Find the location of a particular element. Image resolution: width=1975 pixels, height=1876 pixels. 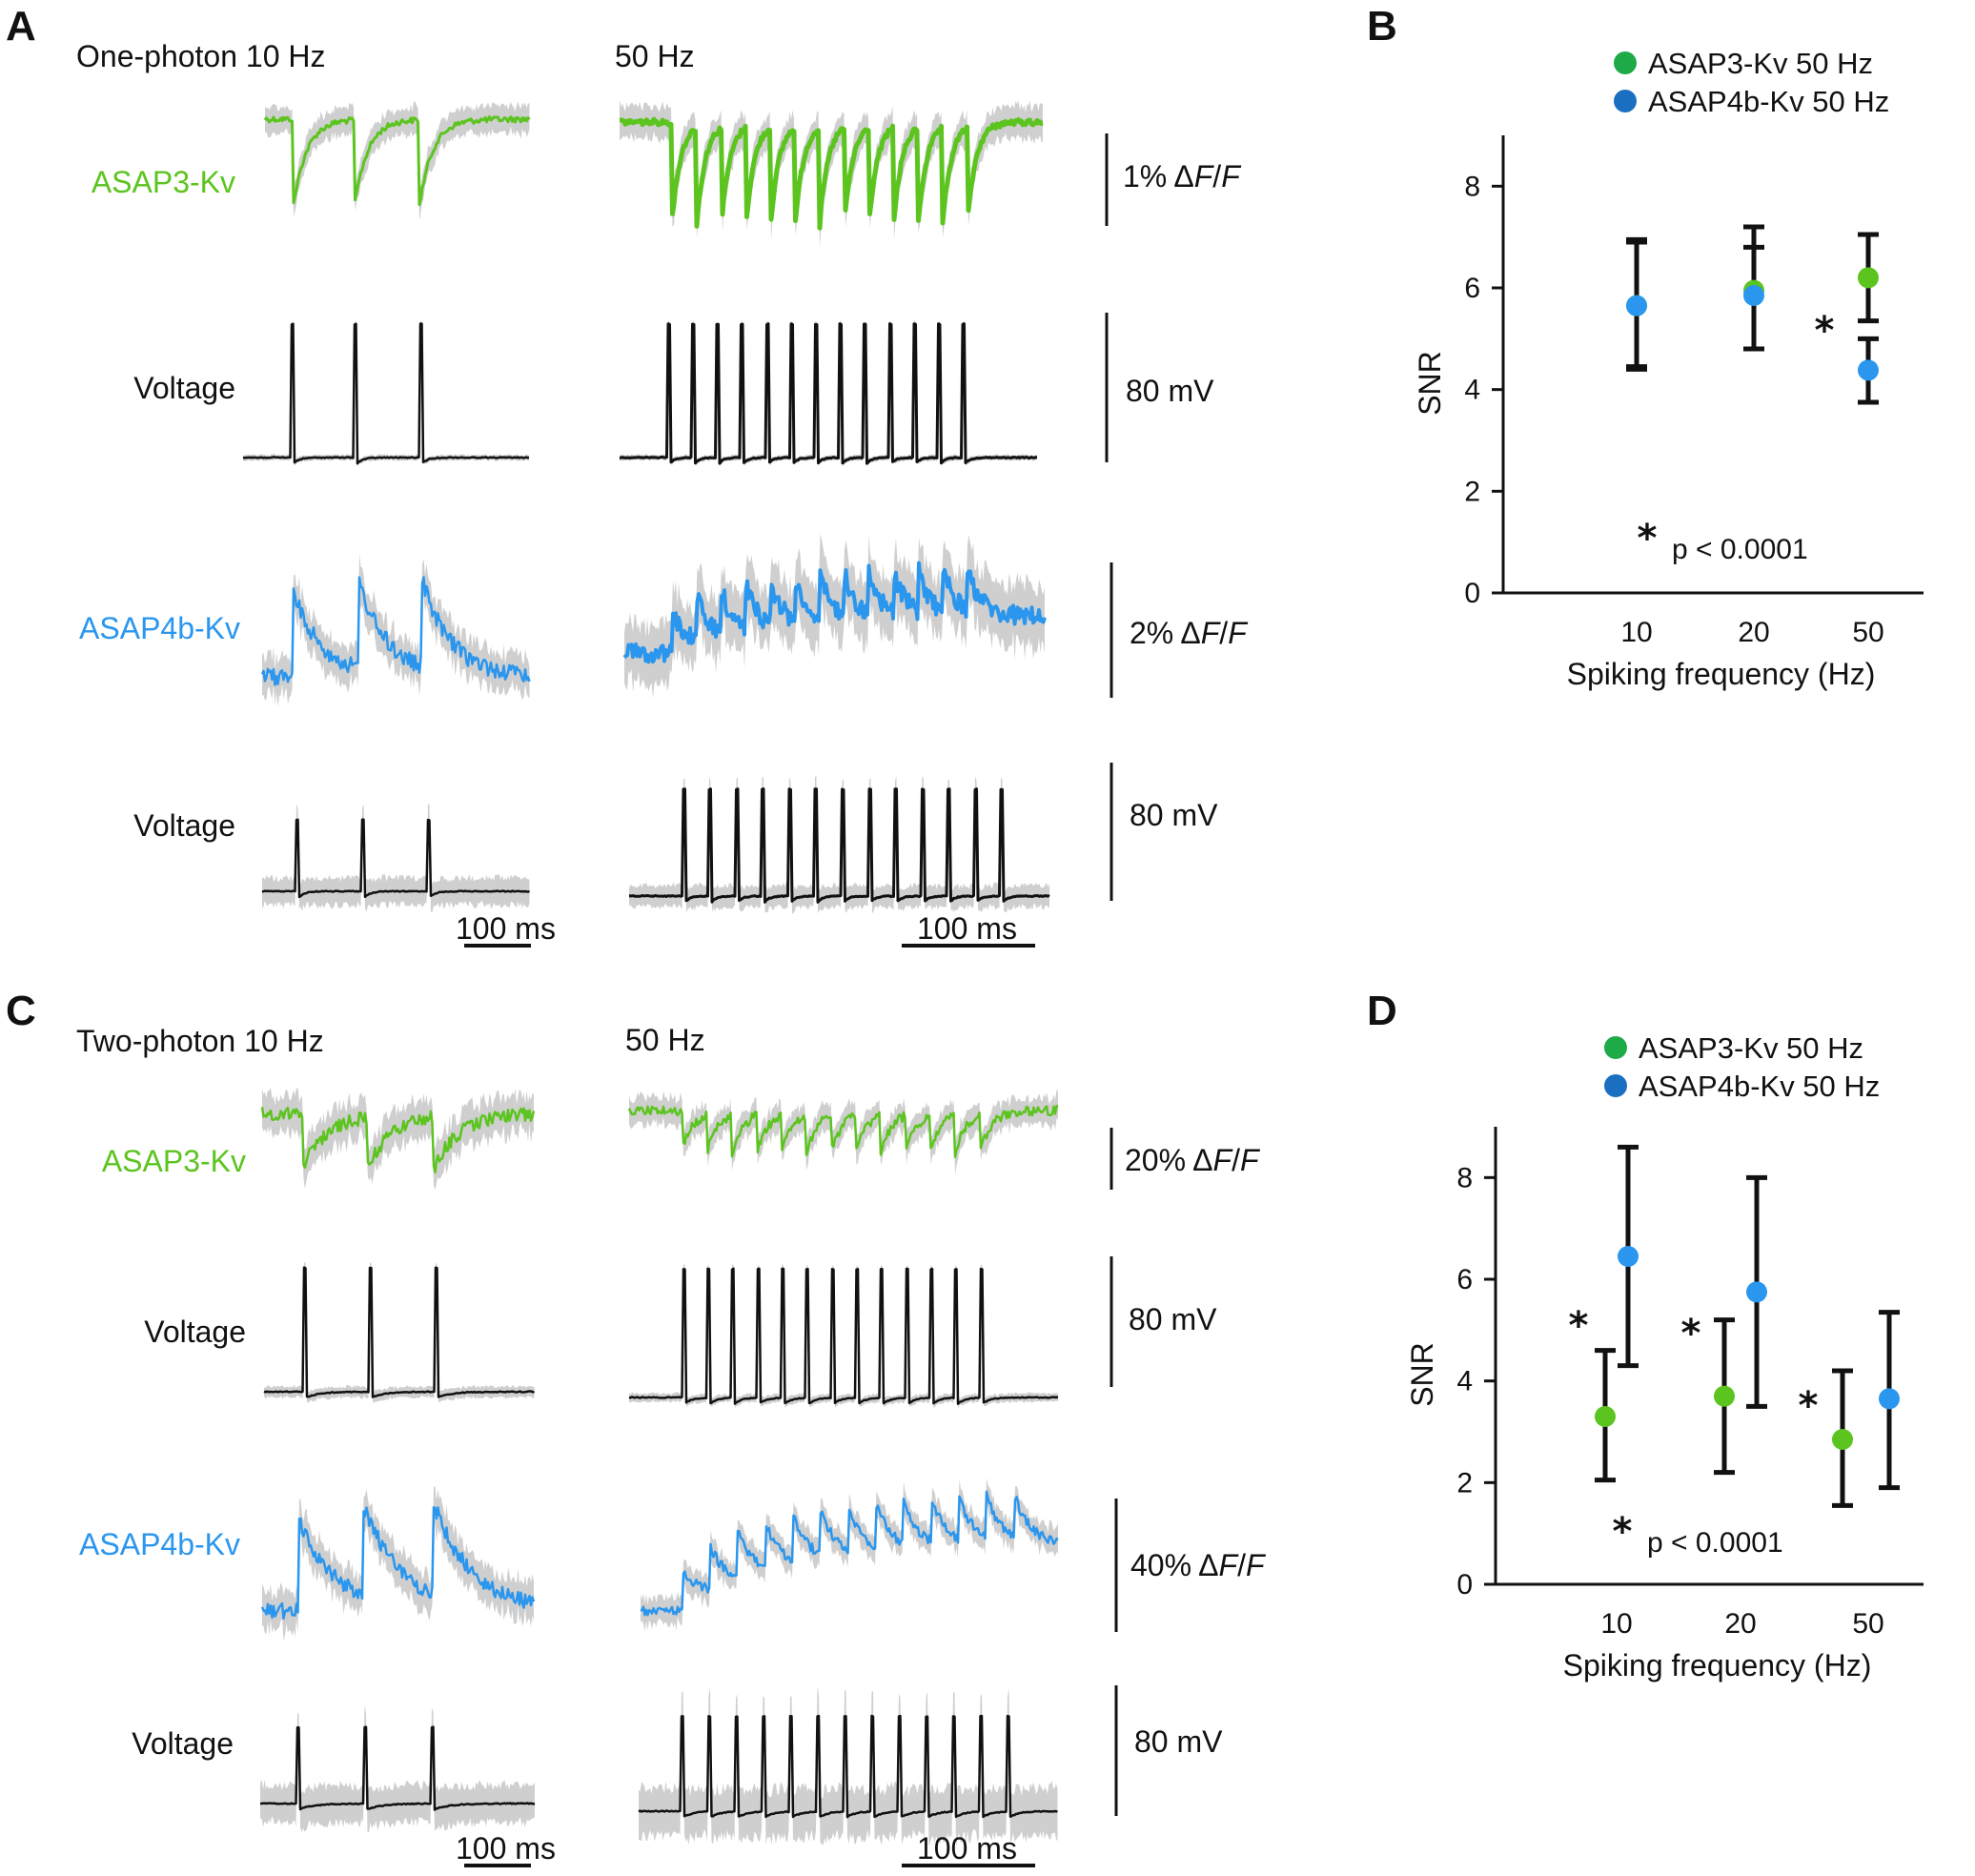

y-tick-label-b: 0 is located at coordinates (1472, 593).